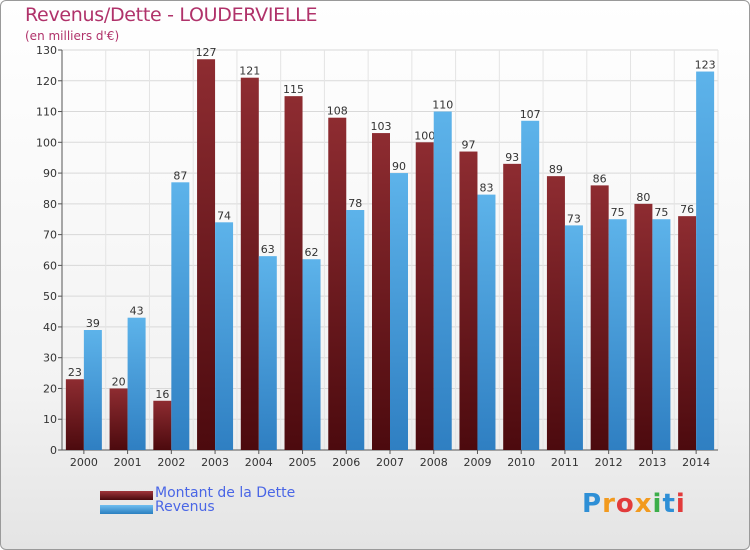 This screenshot has width=750, height=550. I want to click on x-tick-label: 2014, so click(696, 462).